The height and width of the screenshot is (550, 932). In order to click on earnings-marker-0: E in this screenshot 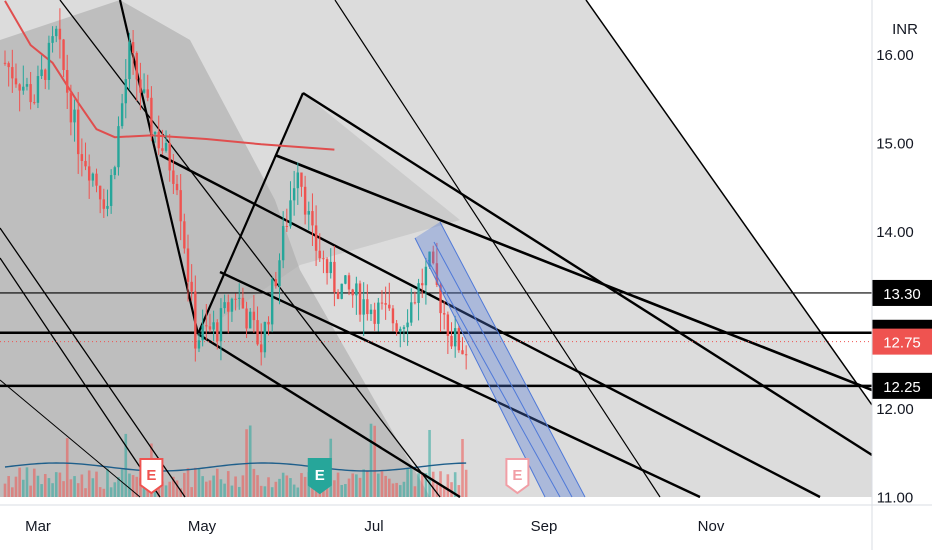, I will do `click(151, 476)`.